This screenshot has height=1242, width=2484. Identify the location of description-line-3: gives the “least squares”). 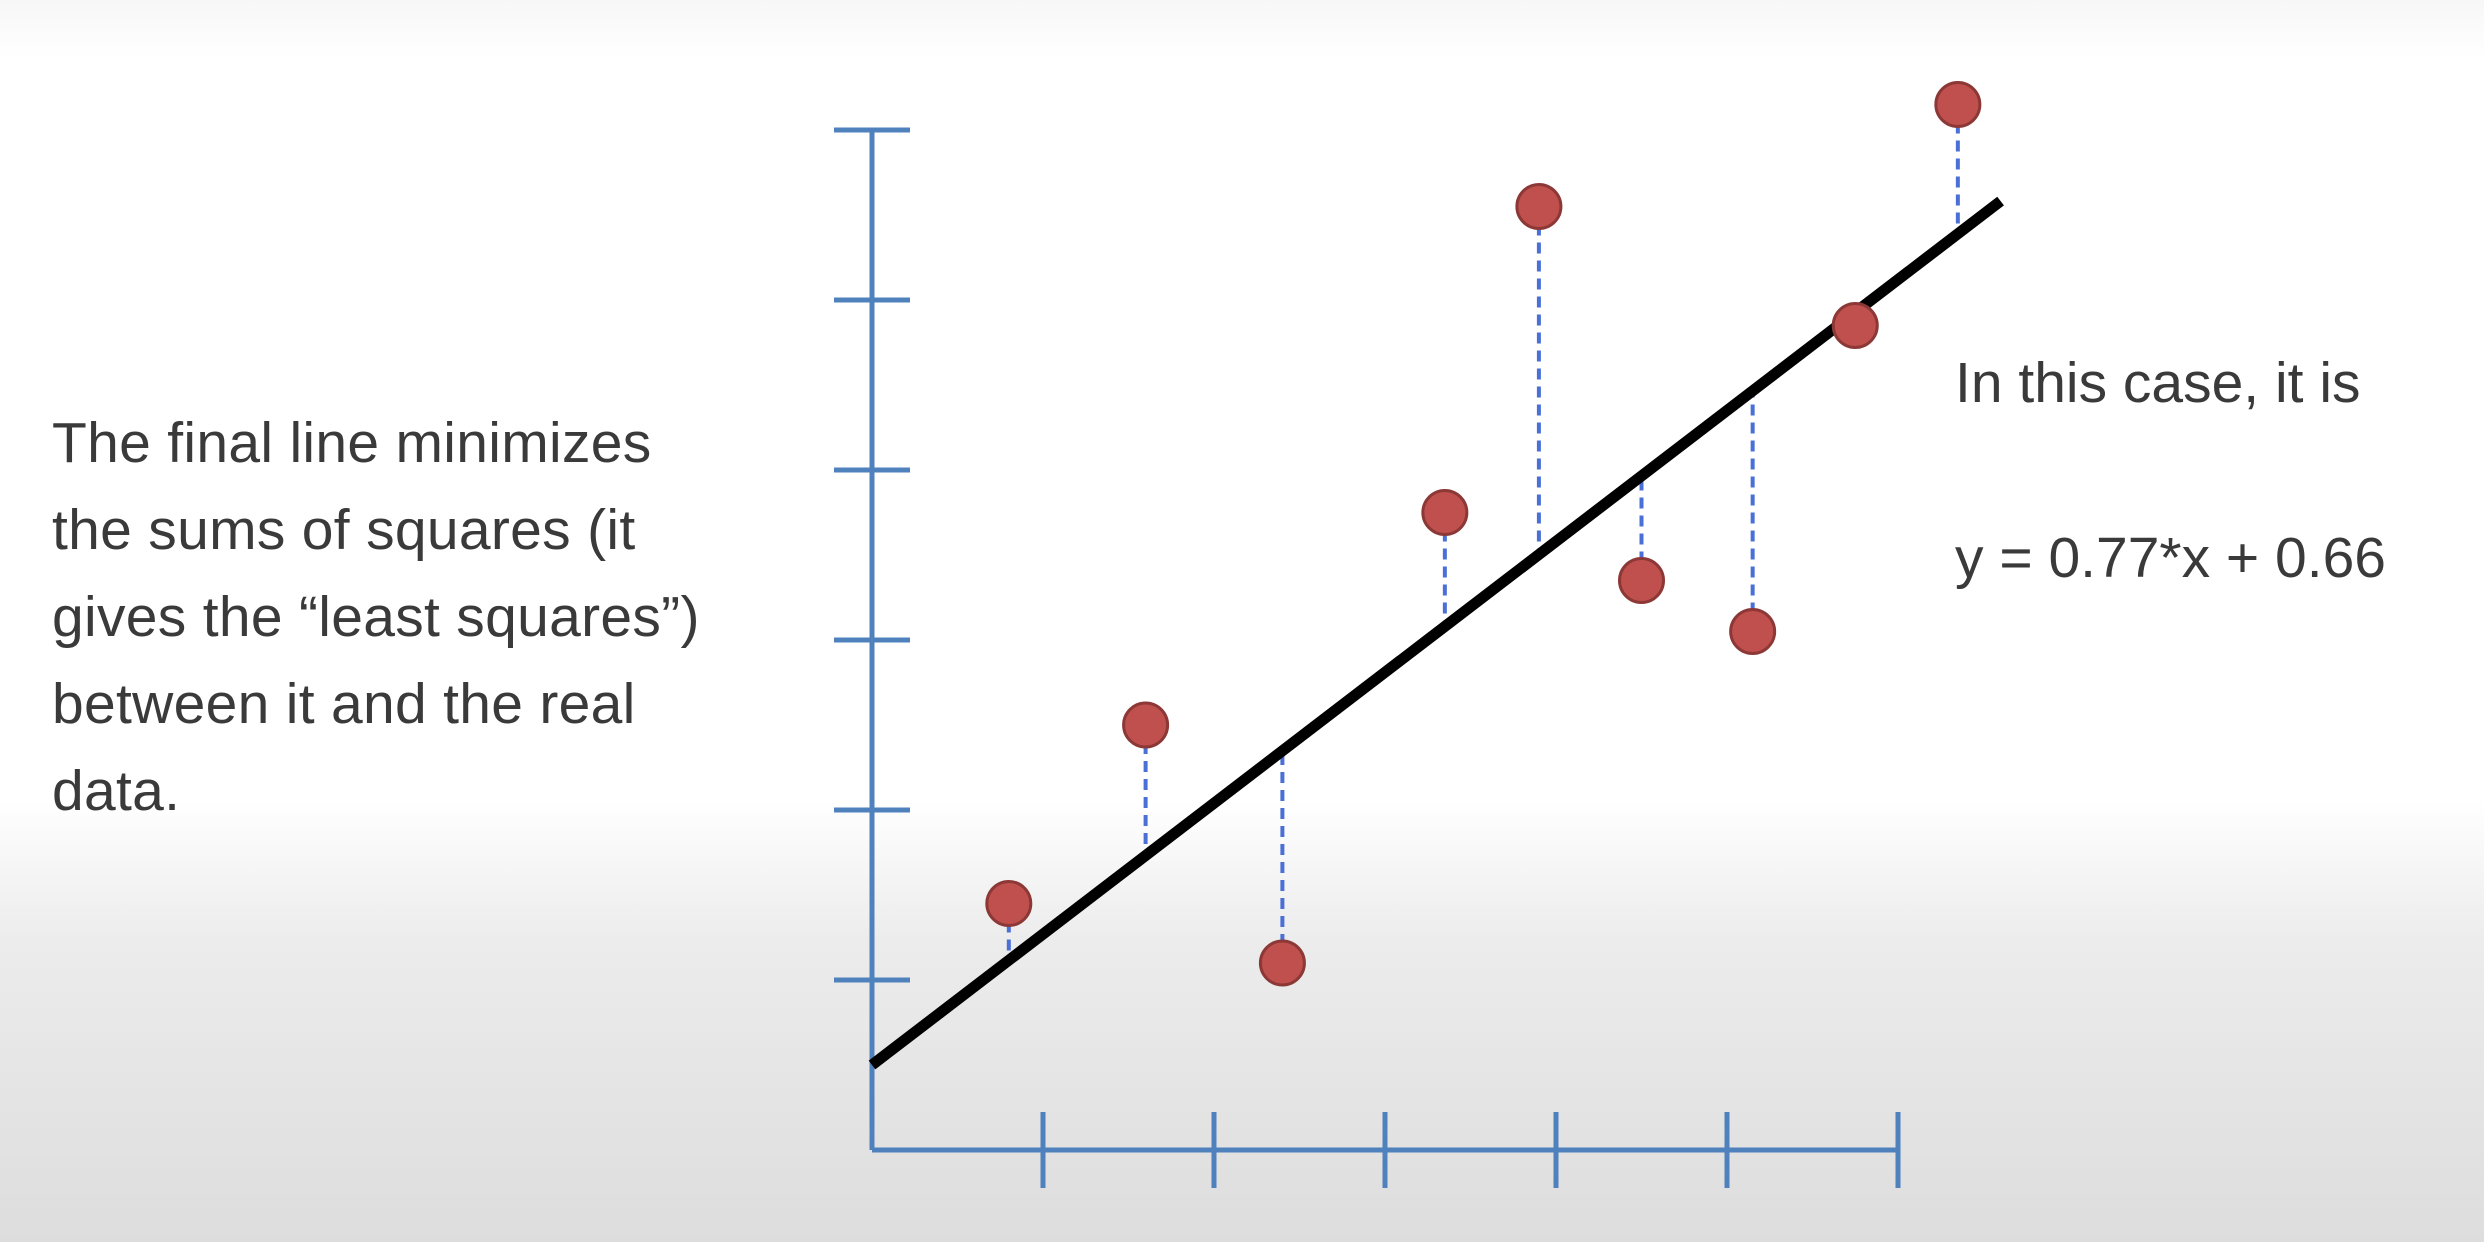
(376, 617).